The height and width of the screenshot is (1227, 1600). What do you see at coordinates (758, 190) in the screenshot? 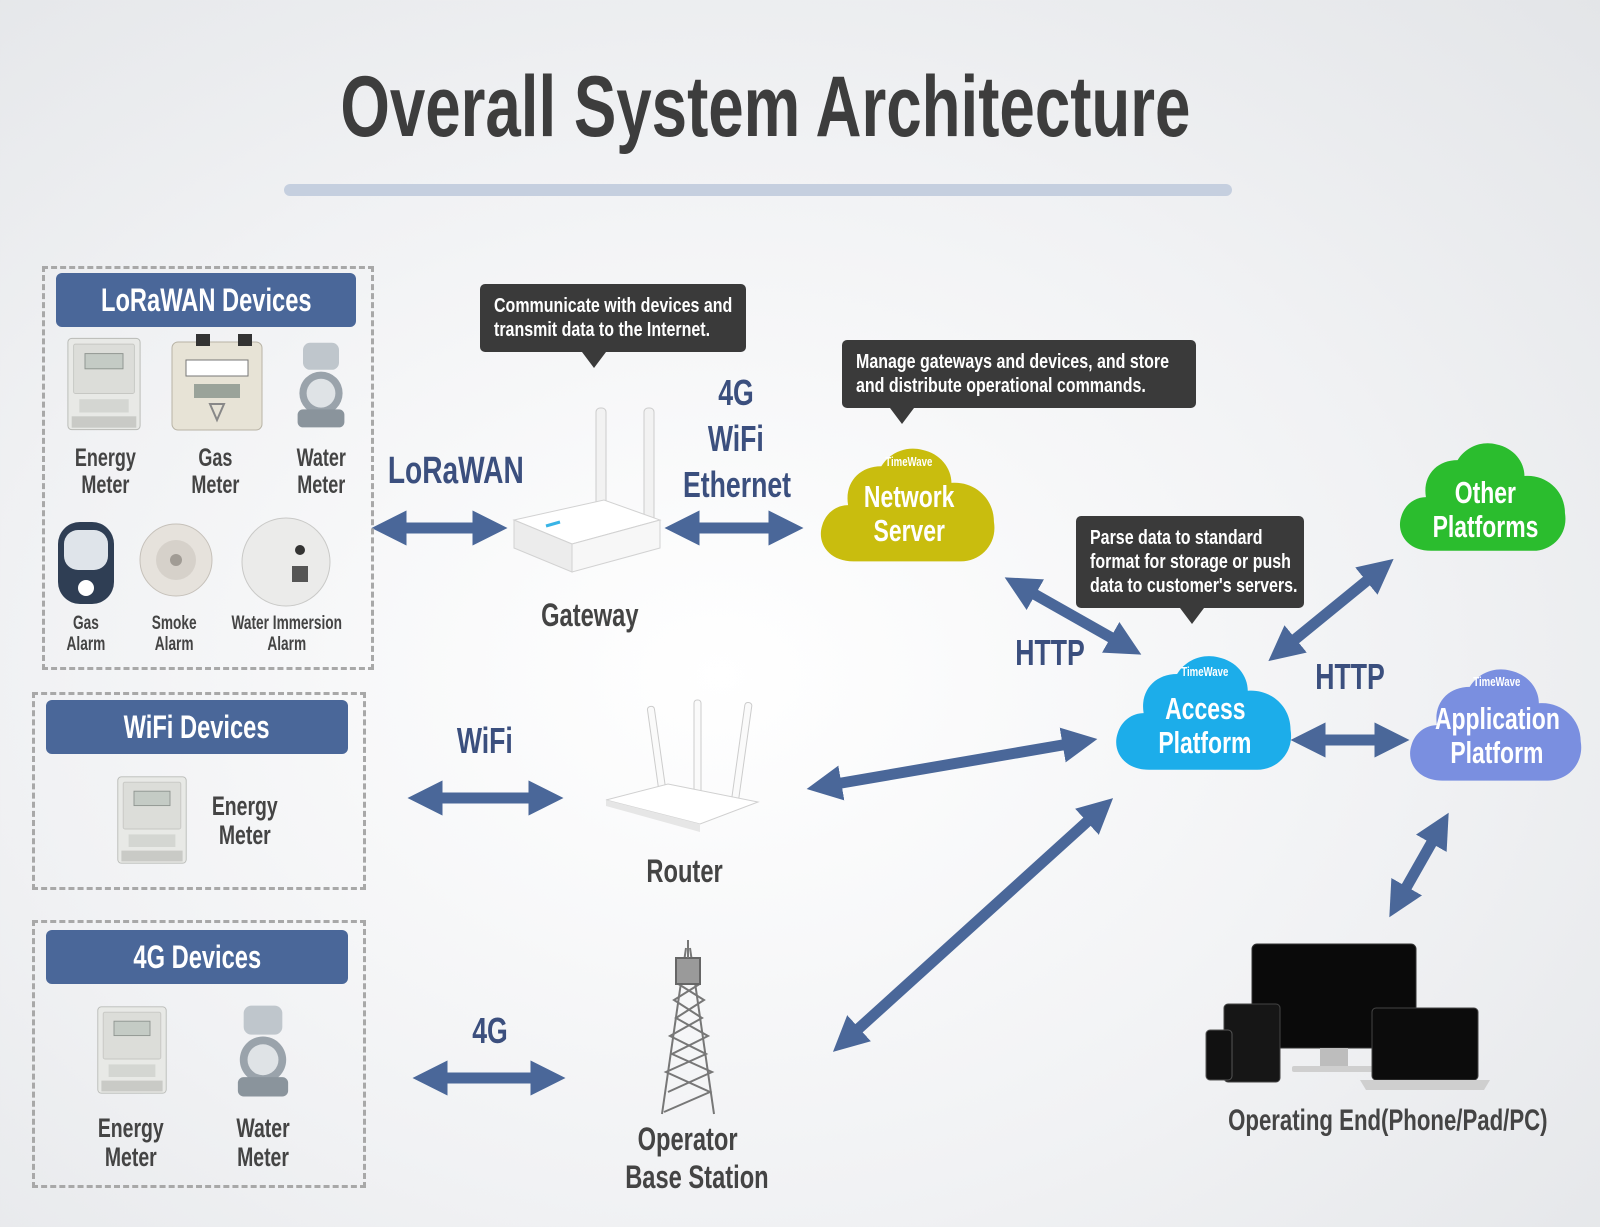
I see `title-underline` at bounding box center [758, 190].